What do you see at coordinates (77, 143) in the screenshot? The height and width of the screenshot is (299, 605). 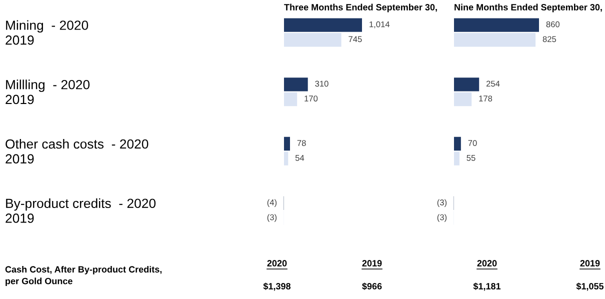 I see `y-tick-label: Other cash costs - 2020` at bounding box center [77, 143].